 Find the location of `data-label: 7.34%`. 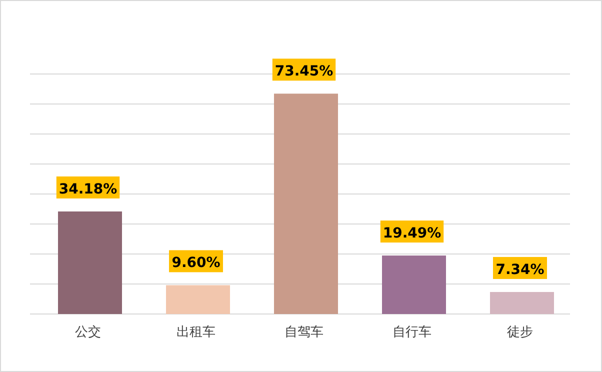

data-label: 7.34% is located at coordinates (520, 270).